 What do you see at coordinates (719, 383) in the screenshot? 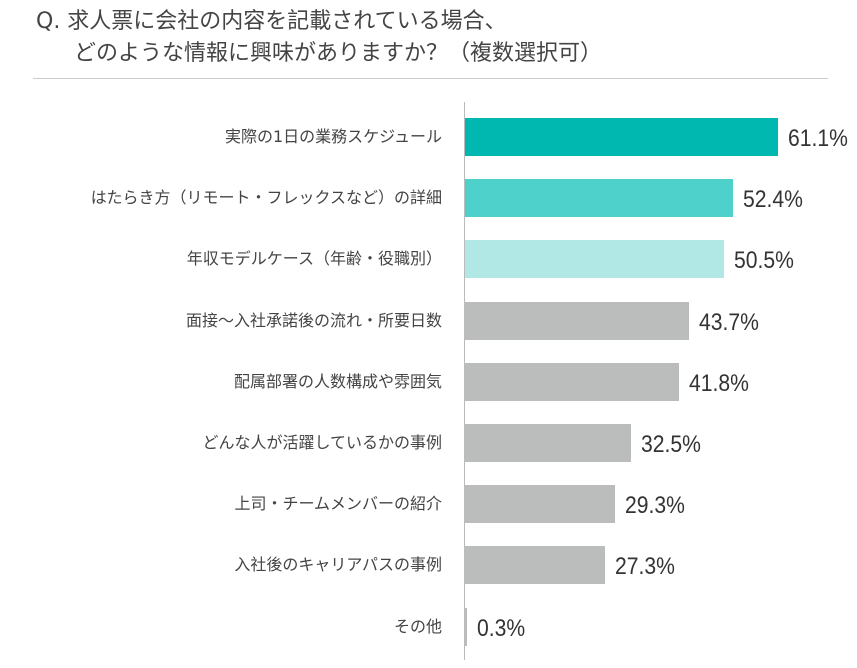
I see `value-label: 41.8%` at bounding box center [719, 383].